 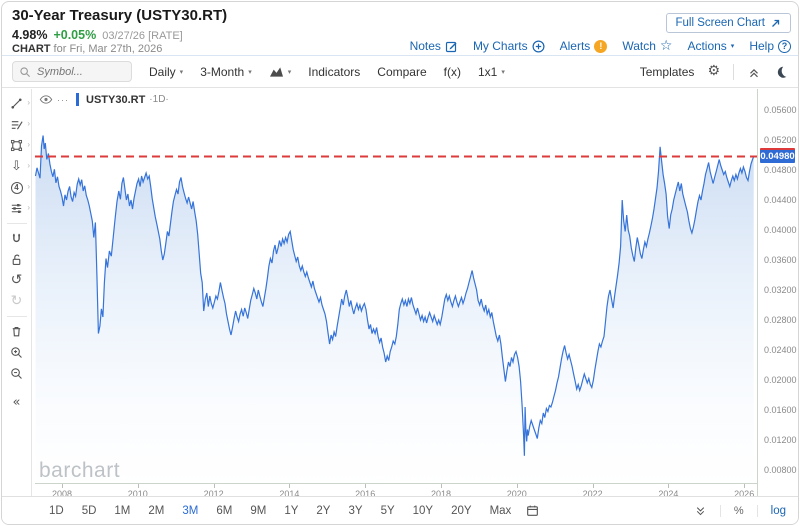 What do you see at coordinates (224, 510) in the screenshot?
I see `range-6m: 6M` at bounding box center [224, 510].